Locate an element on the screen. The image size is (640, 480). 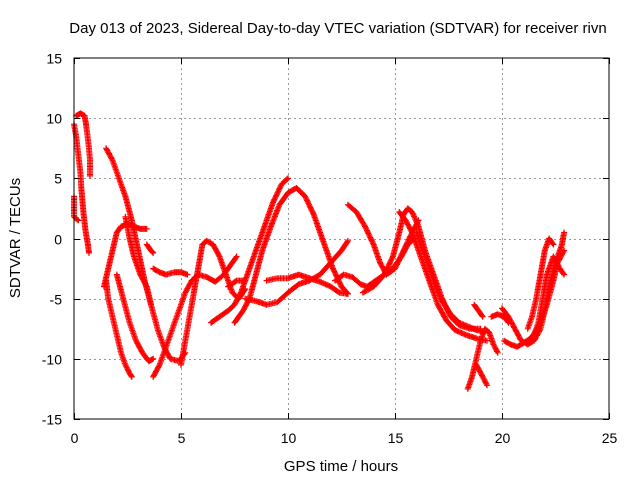
series-arc-ac is located at coordinates (540, 283).